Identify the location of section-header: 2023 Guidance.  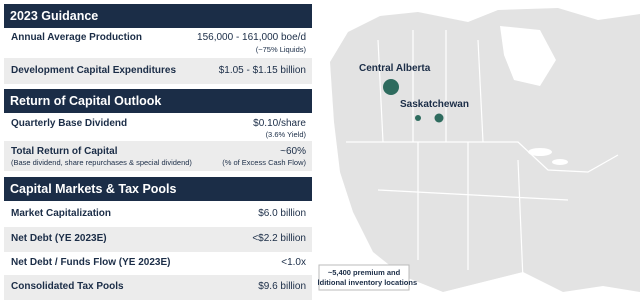
(158, 16).